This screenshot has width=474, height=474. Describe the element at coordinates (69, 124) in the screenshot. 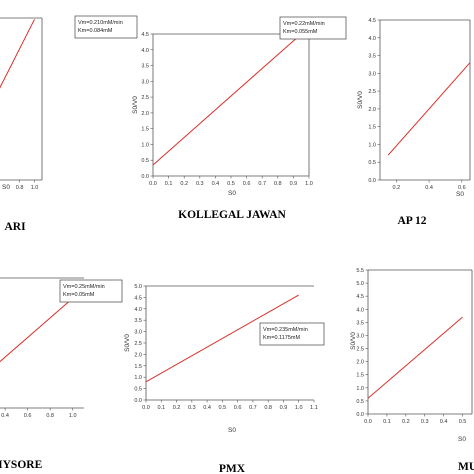

I see `chart-p1: 0.8 1.0 S0 Vm=0.210mM/min Km=0.084mM ARI` at that location.